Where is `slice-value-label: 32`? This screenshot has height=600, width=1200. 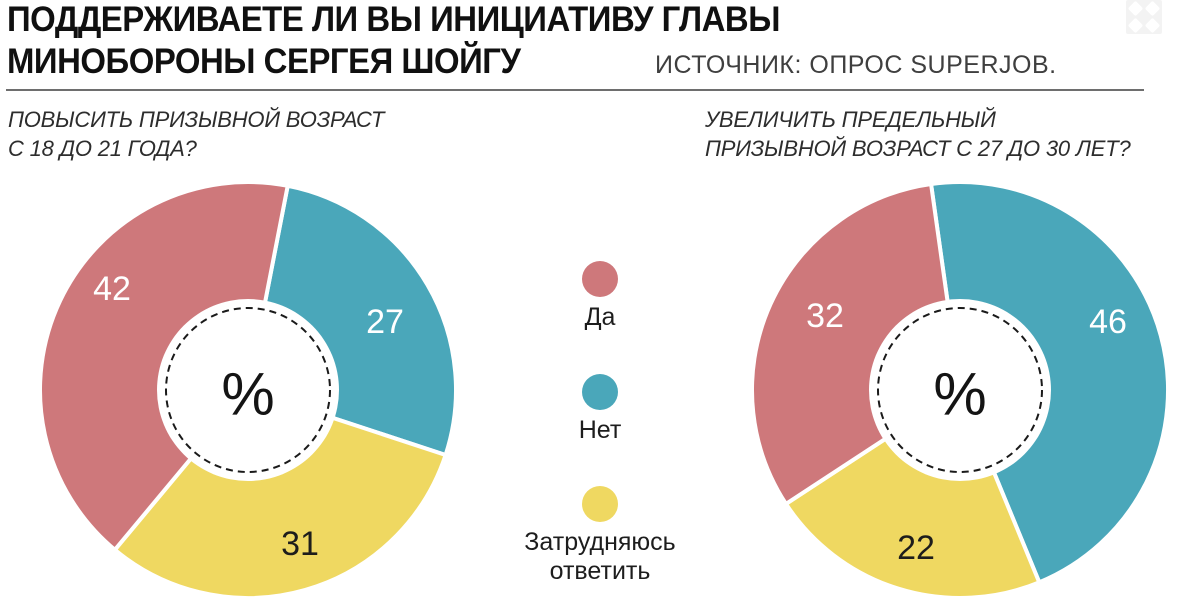 slice-value-label: 32 is located at coordinates (825, 316).